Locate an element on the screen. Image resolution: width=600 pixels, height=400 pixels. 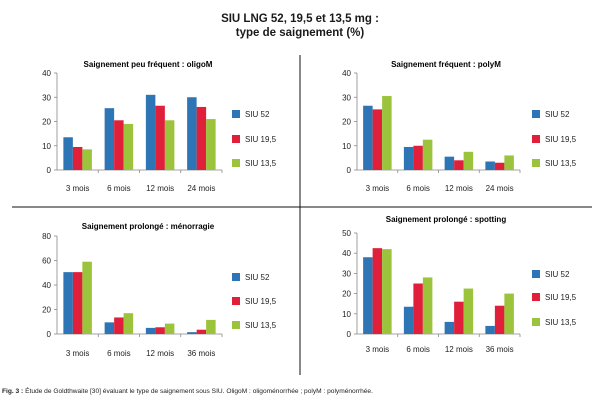
chart-title: Saignement prolongé : ménorragie is located at coordinates (148, 226).